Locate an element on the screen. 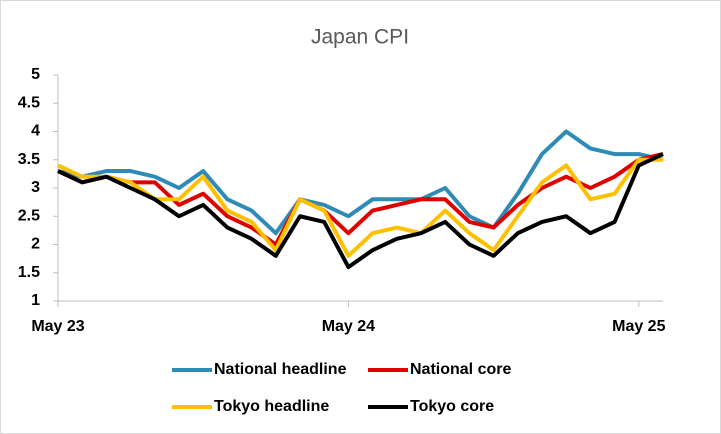  y-tick-label: 3 is located at coordinates (35, 187).